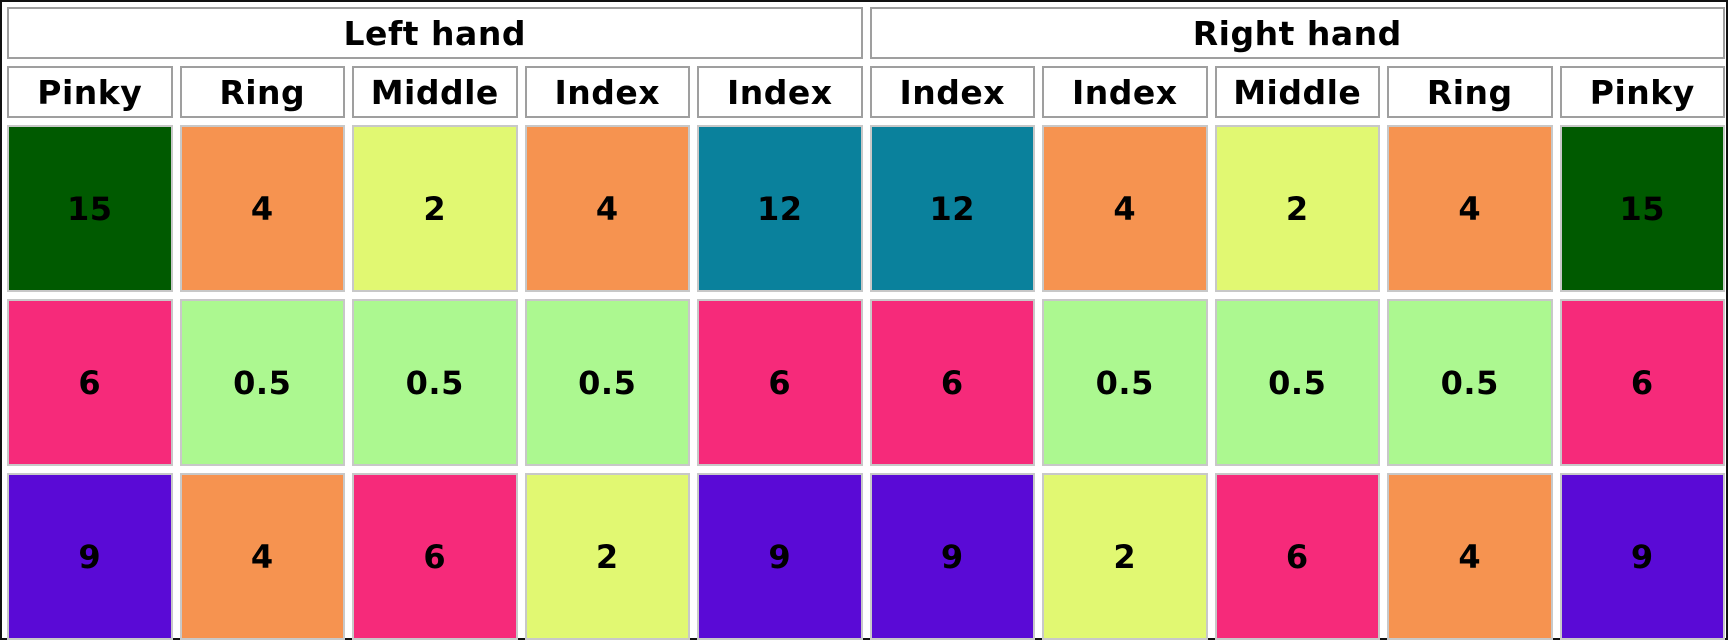 The image size is (1728, 640). I want to click on left-hand-header: Left hand, so click(435, 33).